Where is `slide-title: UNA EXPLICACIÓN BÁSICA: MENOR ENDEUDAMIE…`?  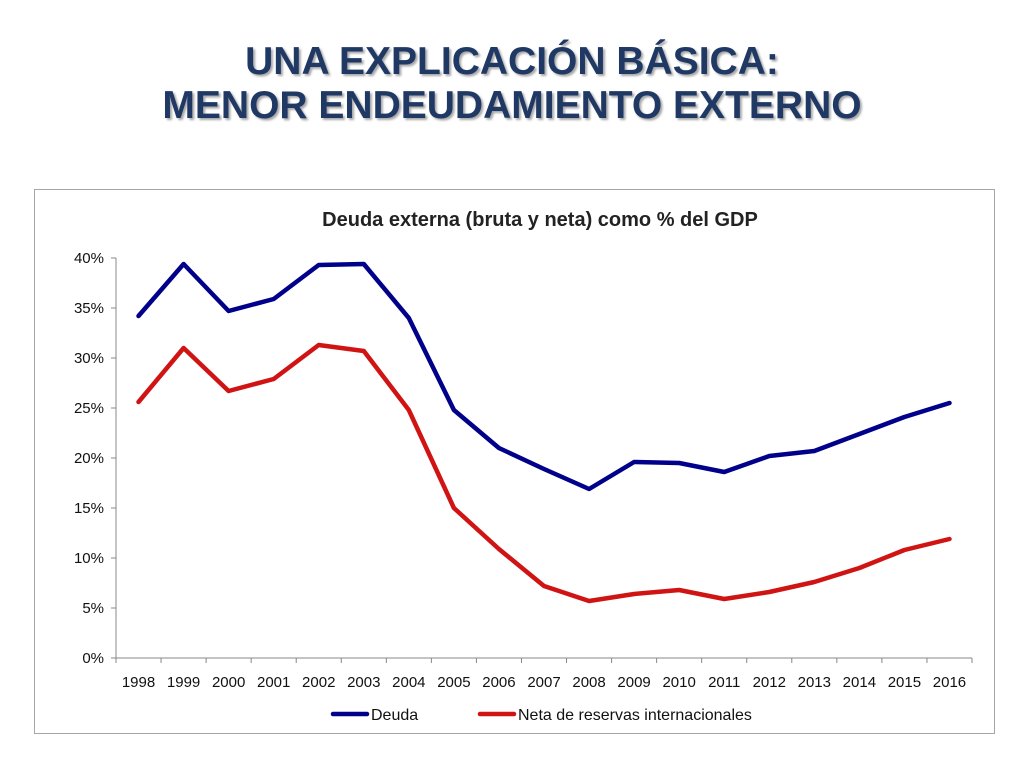 slide-title: UNA EXPLICACIÓN BÁSICA: MENOR ENDEUDAMIE… is located at coordinates (512, 84).